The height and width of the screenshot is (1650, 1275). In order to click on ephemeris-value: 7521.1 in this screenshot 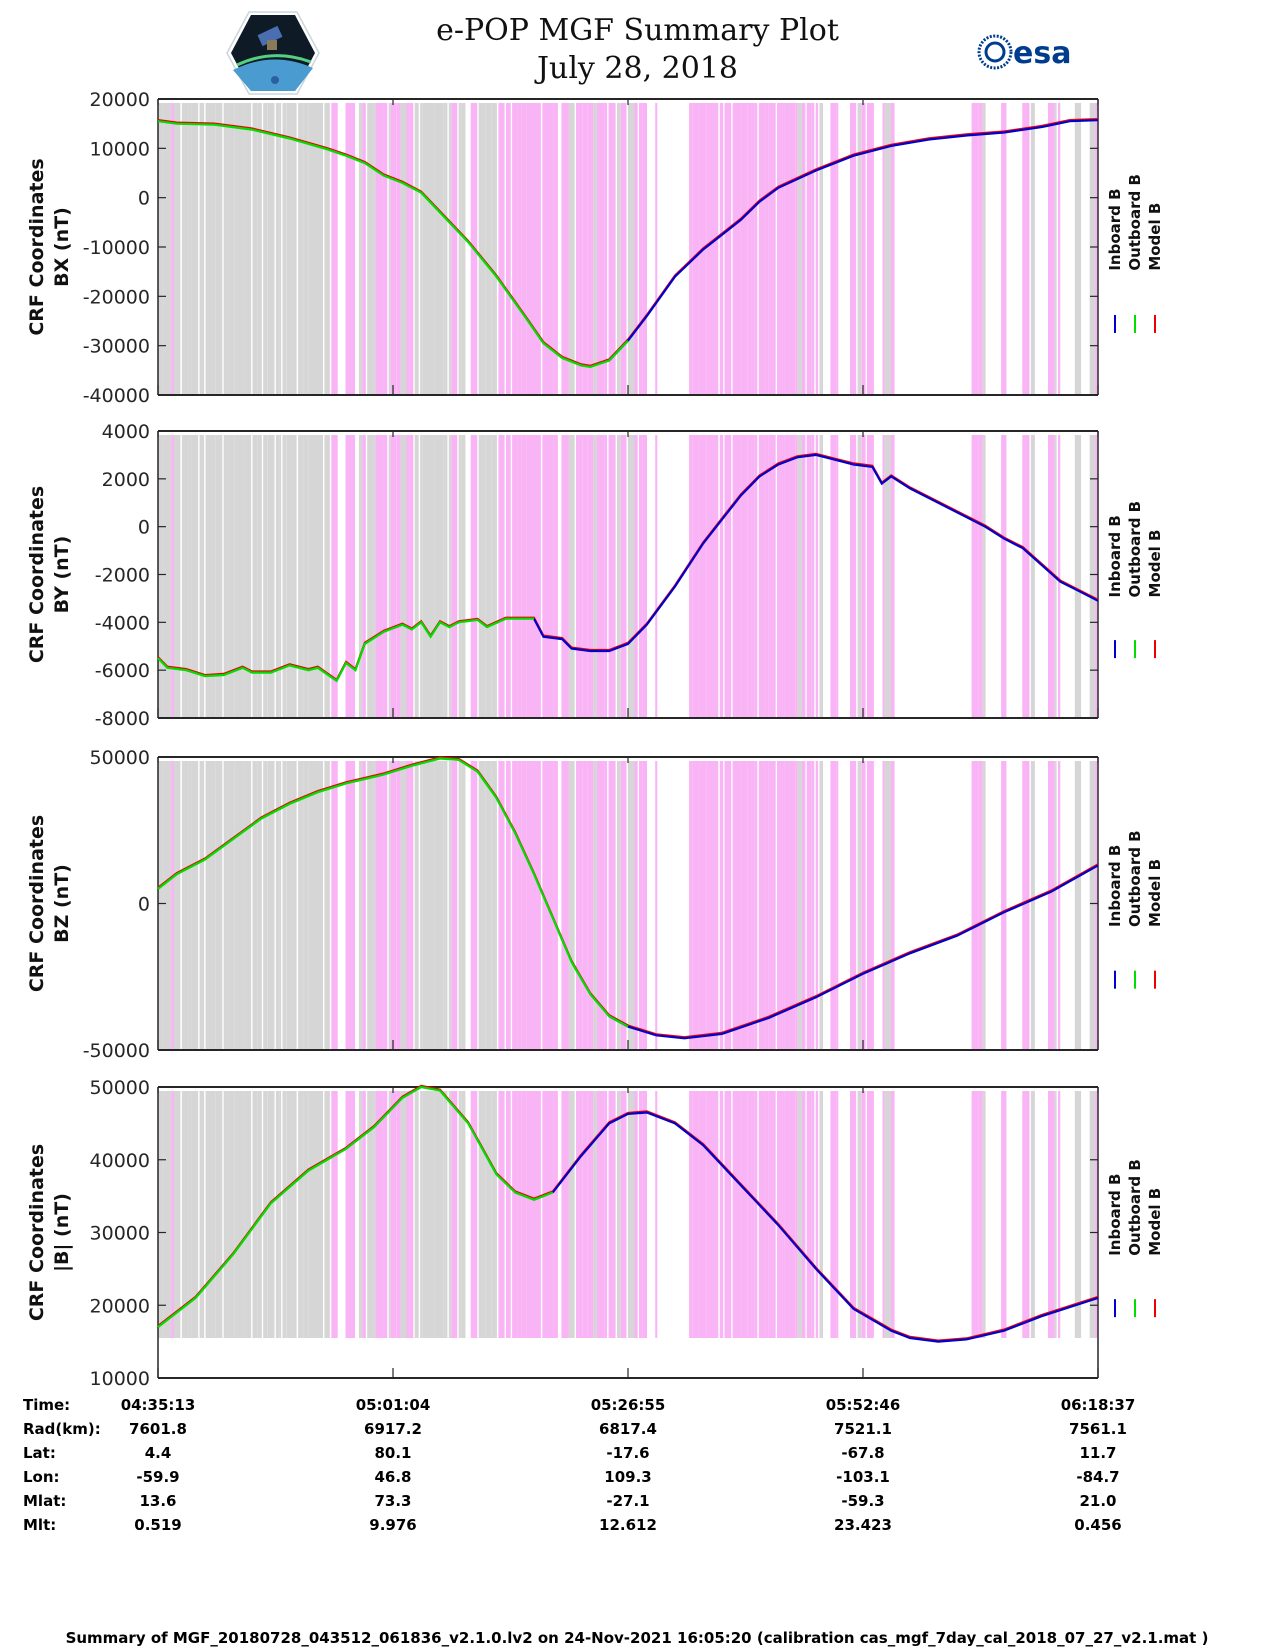, I will do `click(863, 1429)`.